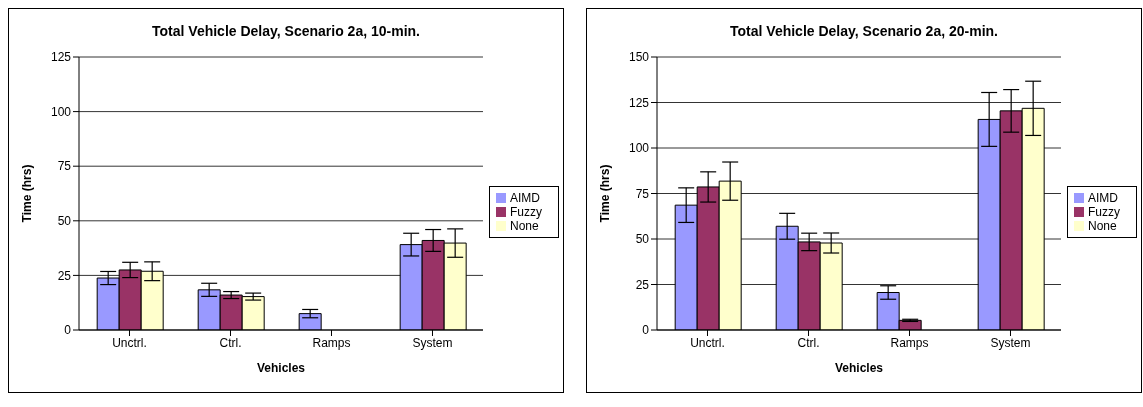  What do you see at coordinates (286, 31) in the screenshot?
I see `chart-title: Total Vehicle Delay, Scenario 2a, 10-min.` at bounding box center [286, 31].